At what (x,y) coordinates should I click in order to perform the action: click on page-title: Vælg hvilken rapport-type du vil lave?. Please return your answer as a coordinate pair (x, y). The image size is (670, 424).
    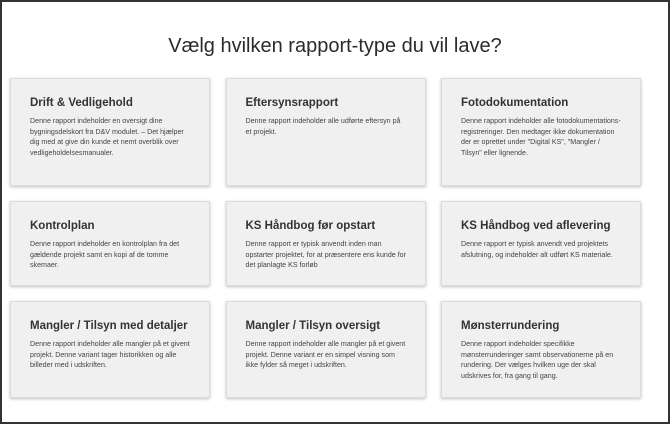
    Looking at the image, I should click on (335, 46).